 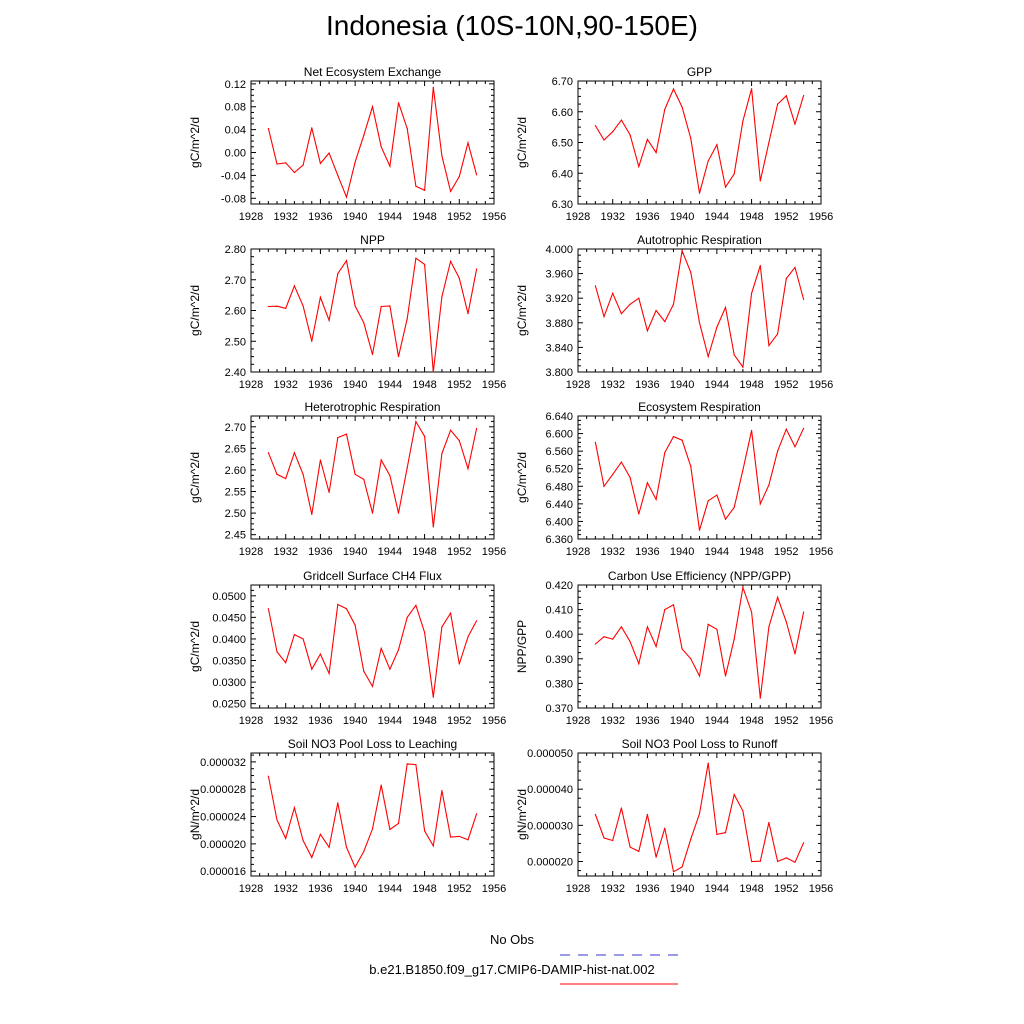 What do you see at coordinates (550, 826) in the screenshot?
I see `y-tick-label: 0.000030` at bounding box center [550, 826].